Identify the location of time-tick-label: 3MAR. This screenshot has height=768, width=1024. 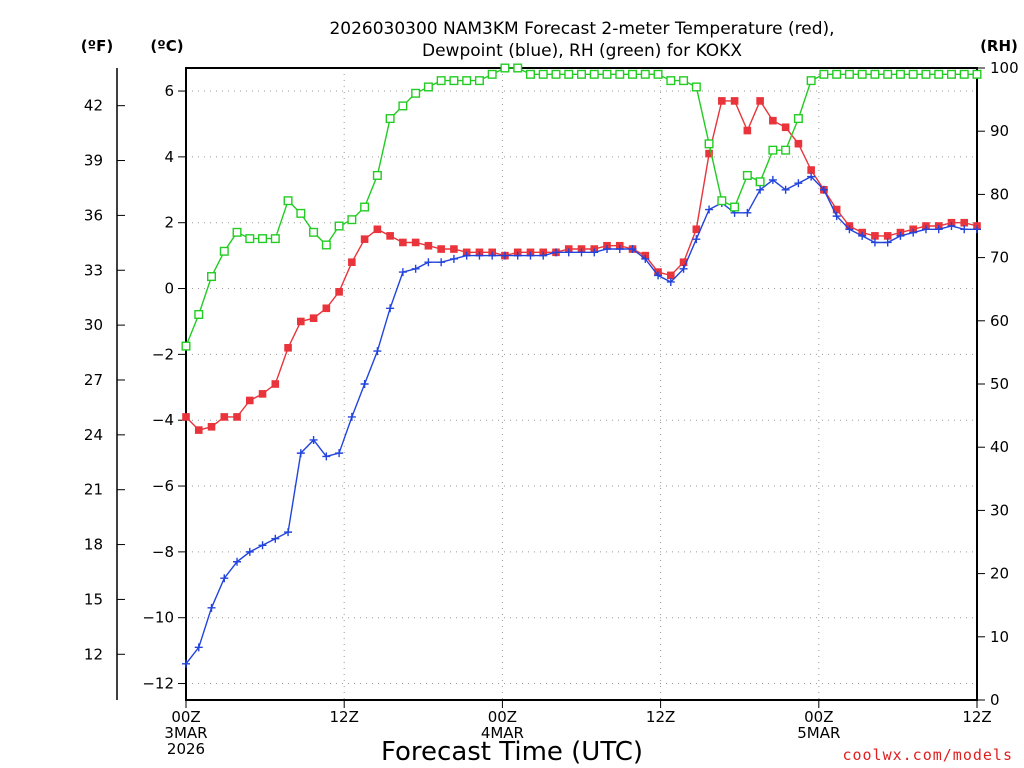
(185, 733).